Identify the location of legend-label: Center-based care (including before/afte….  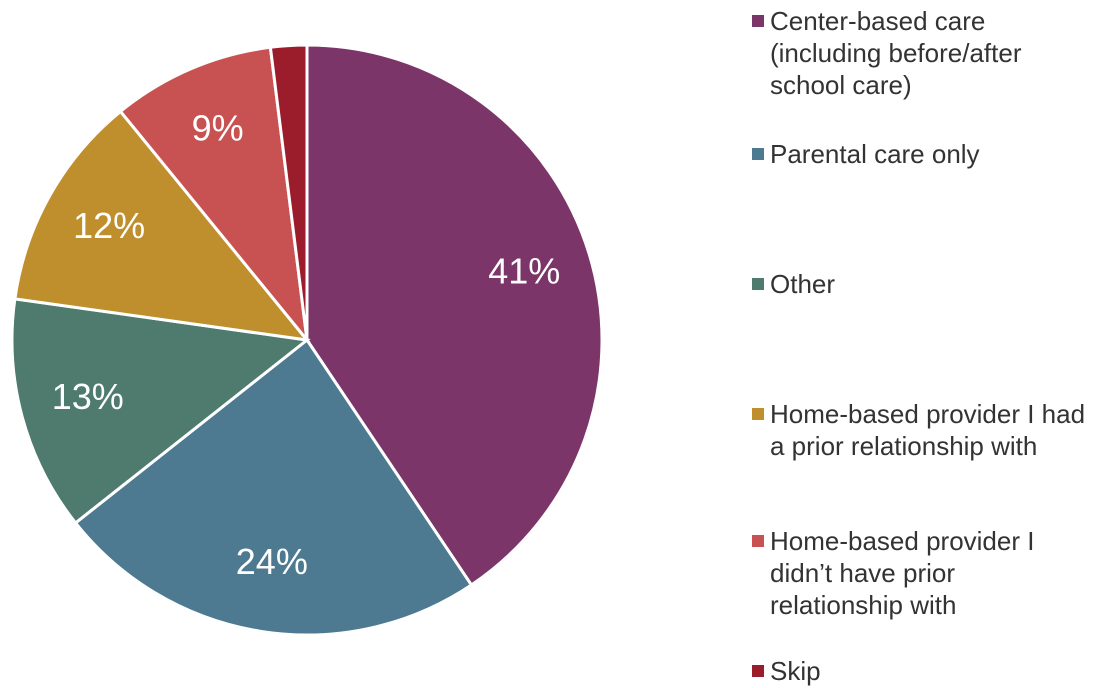
(896, 53).